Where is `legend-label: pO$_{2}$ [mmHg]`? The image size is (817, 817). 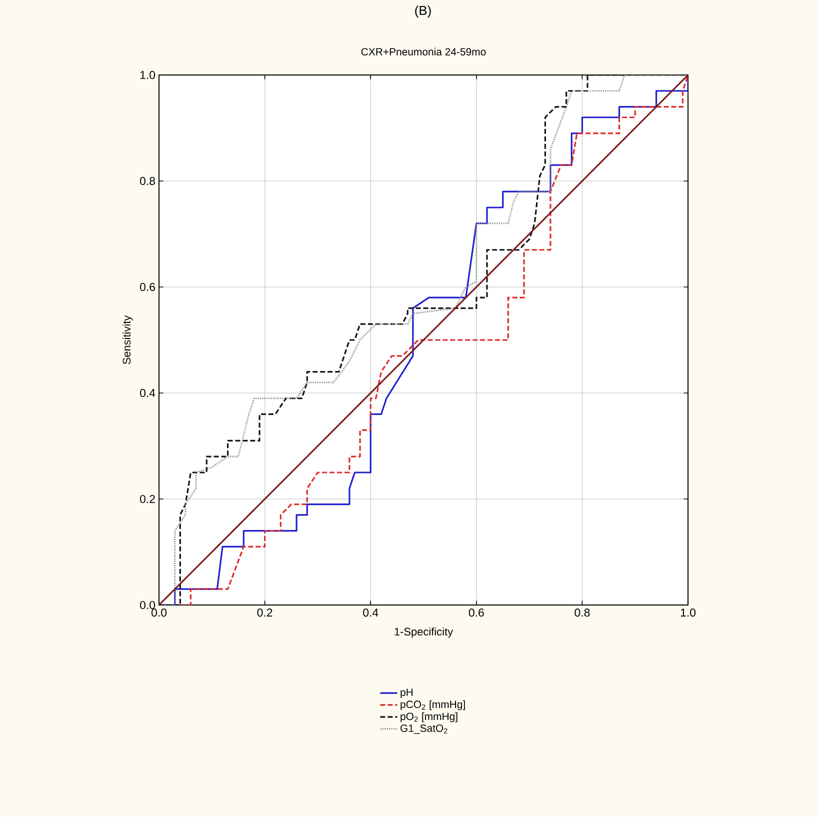
legend-label: pO$_{2}$ [mmHg] is located at coordinates (429, 717).